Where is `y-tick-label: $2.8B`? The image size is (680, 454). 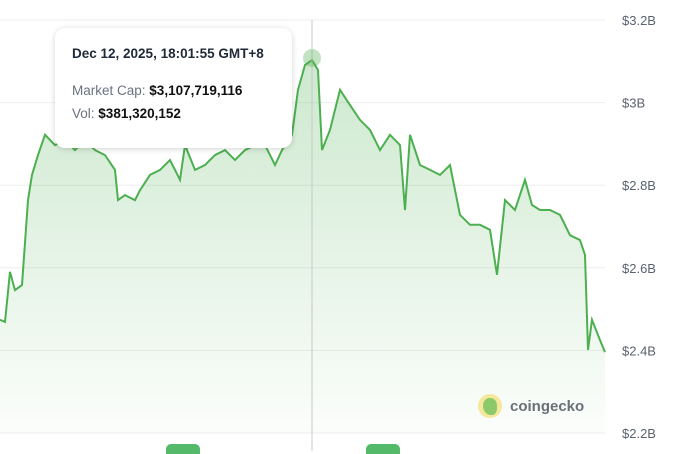
y-tick-label: $2.8B is located at coordinates (639, 185).